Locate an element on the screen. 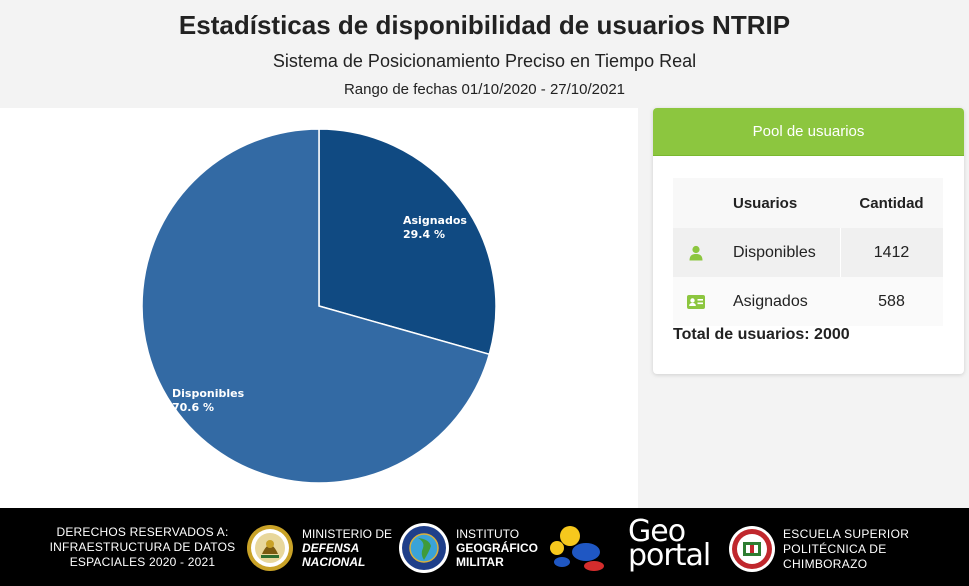 This screenshot has width=969, height=586. igm-seal-icon is located at coordinates (424, 548).